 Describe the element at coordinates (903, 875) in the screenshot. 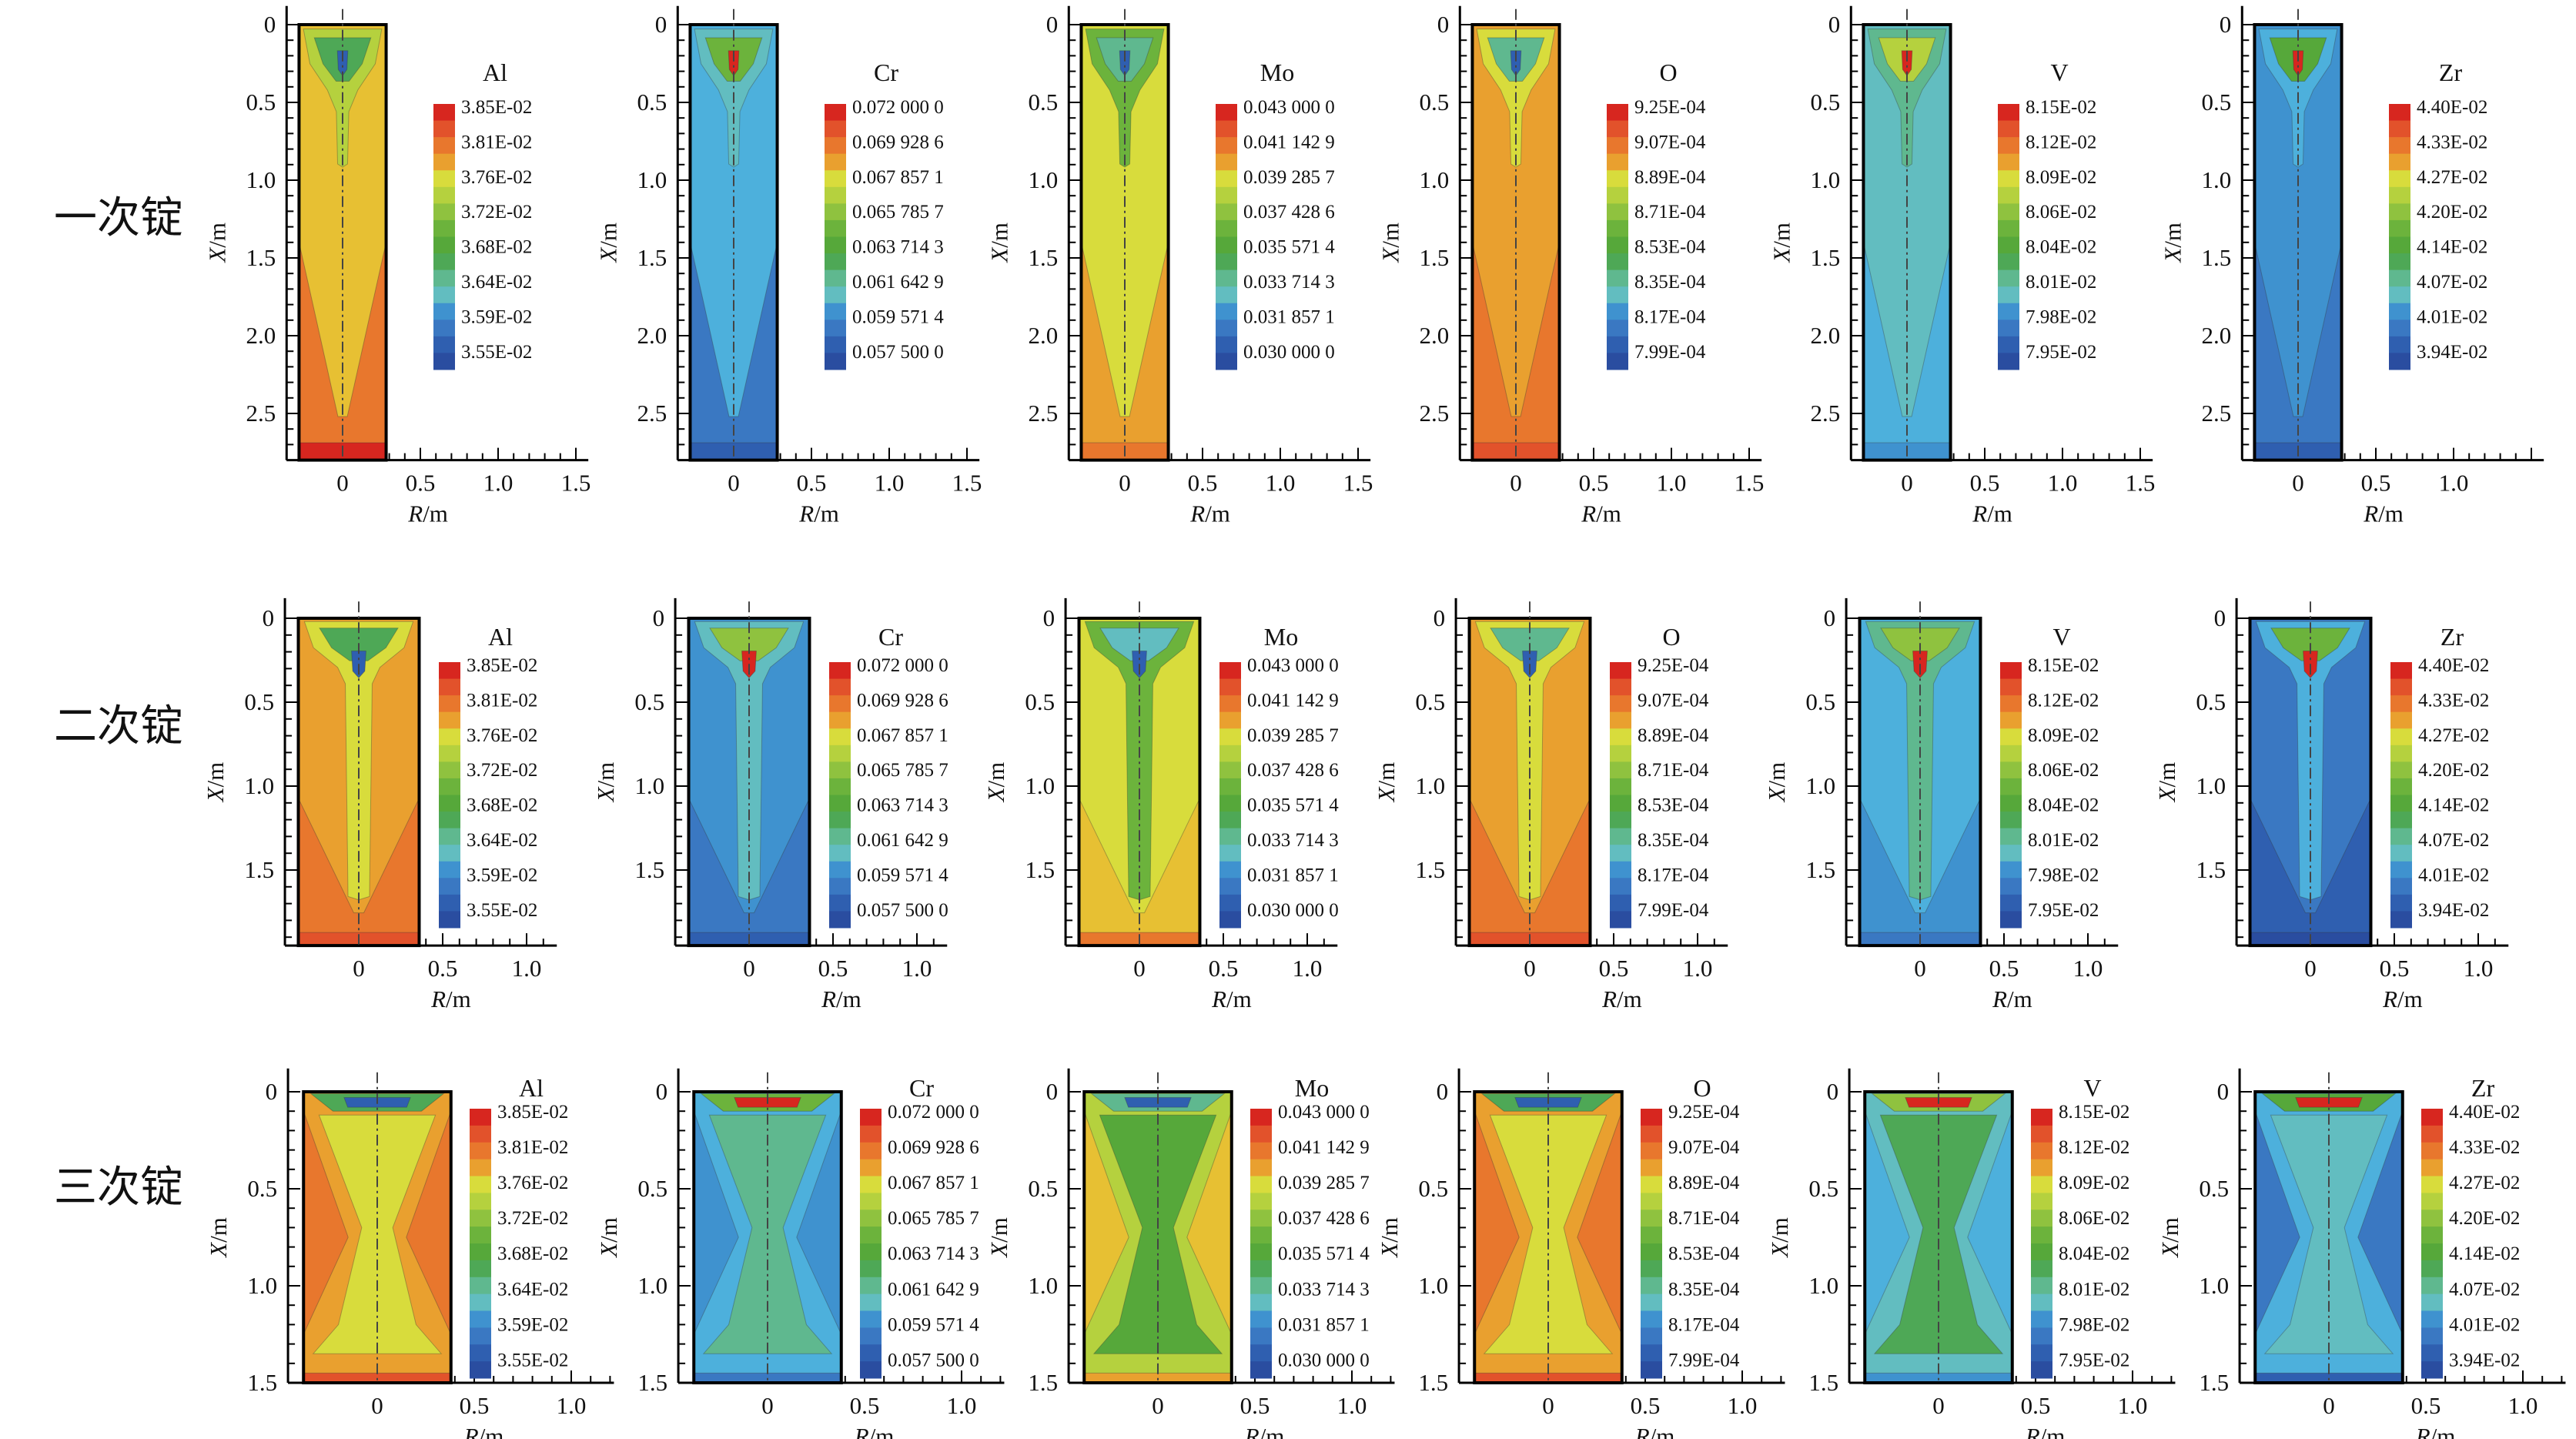

I see `legend-level-label: 0.059 571 4` at that location.